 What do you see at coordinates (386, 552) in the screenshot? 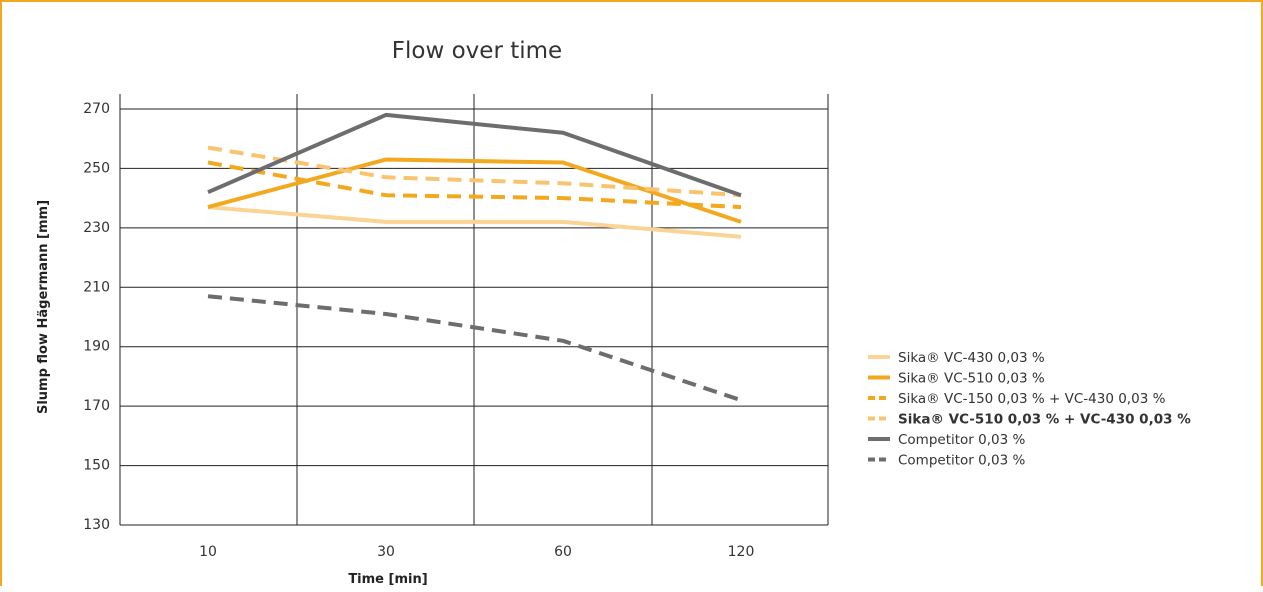
I see `x-tick-label: 30` at bounding box center [386, 552].